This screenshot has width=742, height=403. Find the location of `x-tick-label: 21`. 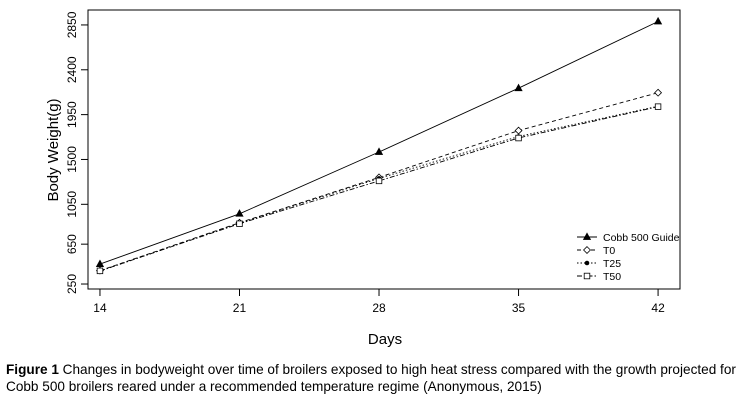

x-tick-label: 21 is located at coordinates (240, 308).